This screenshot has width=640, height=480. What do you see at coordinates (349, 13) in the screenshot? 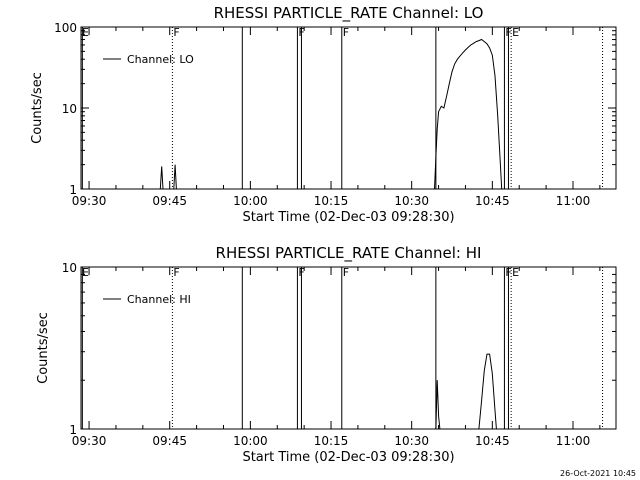
I see `chart-title: RHESSI PARTICLE_RATE Channel: LO` at bounding box center [349, 13].